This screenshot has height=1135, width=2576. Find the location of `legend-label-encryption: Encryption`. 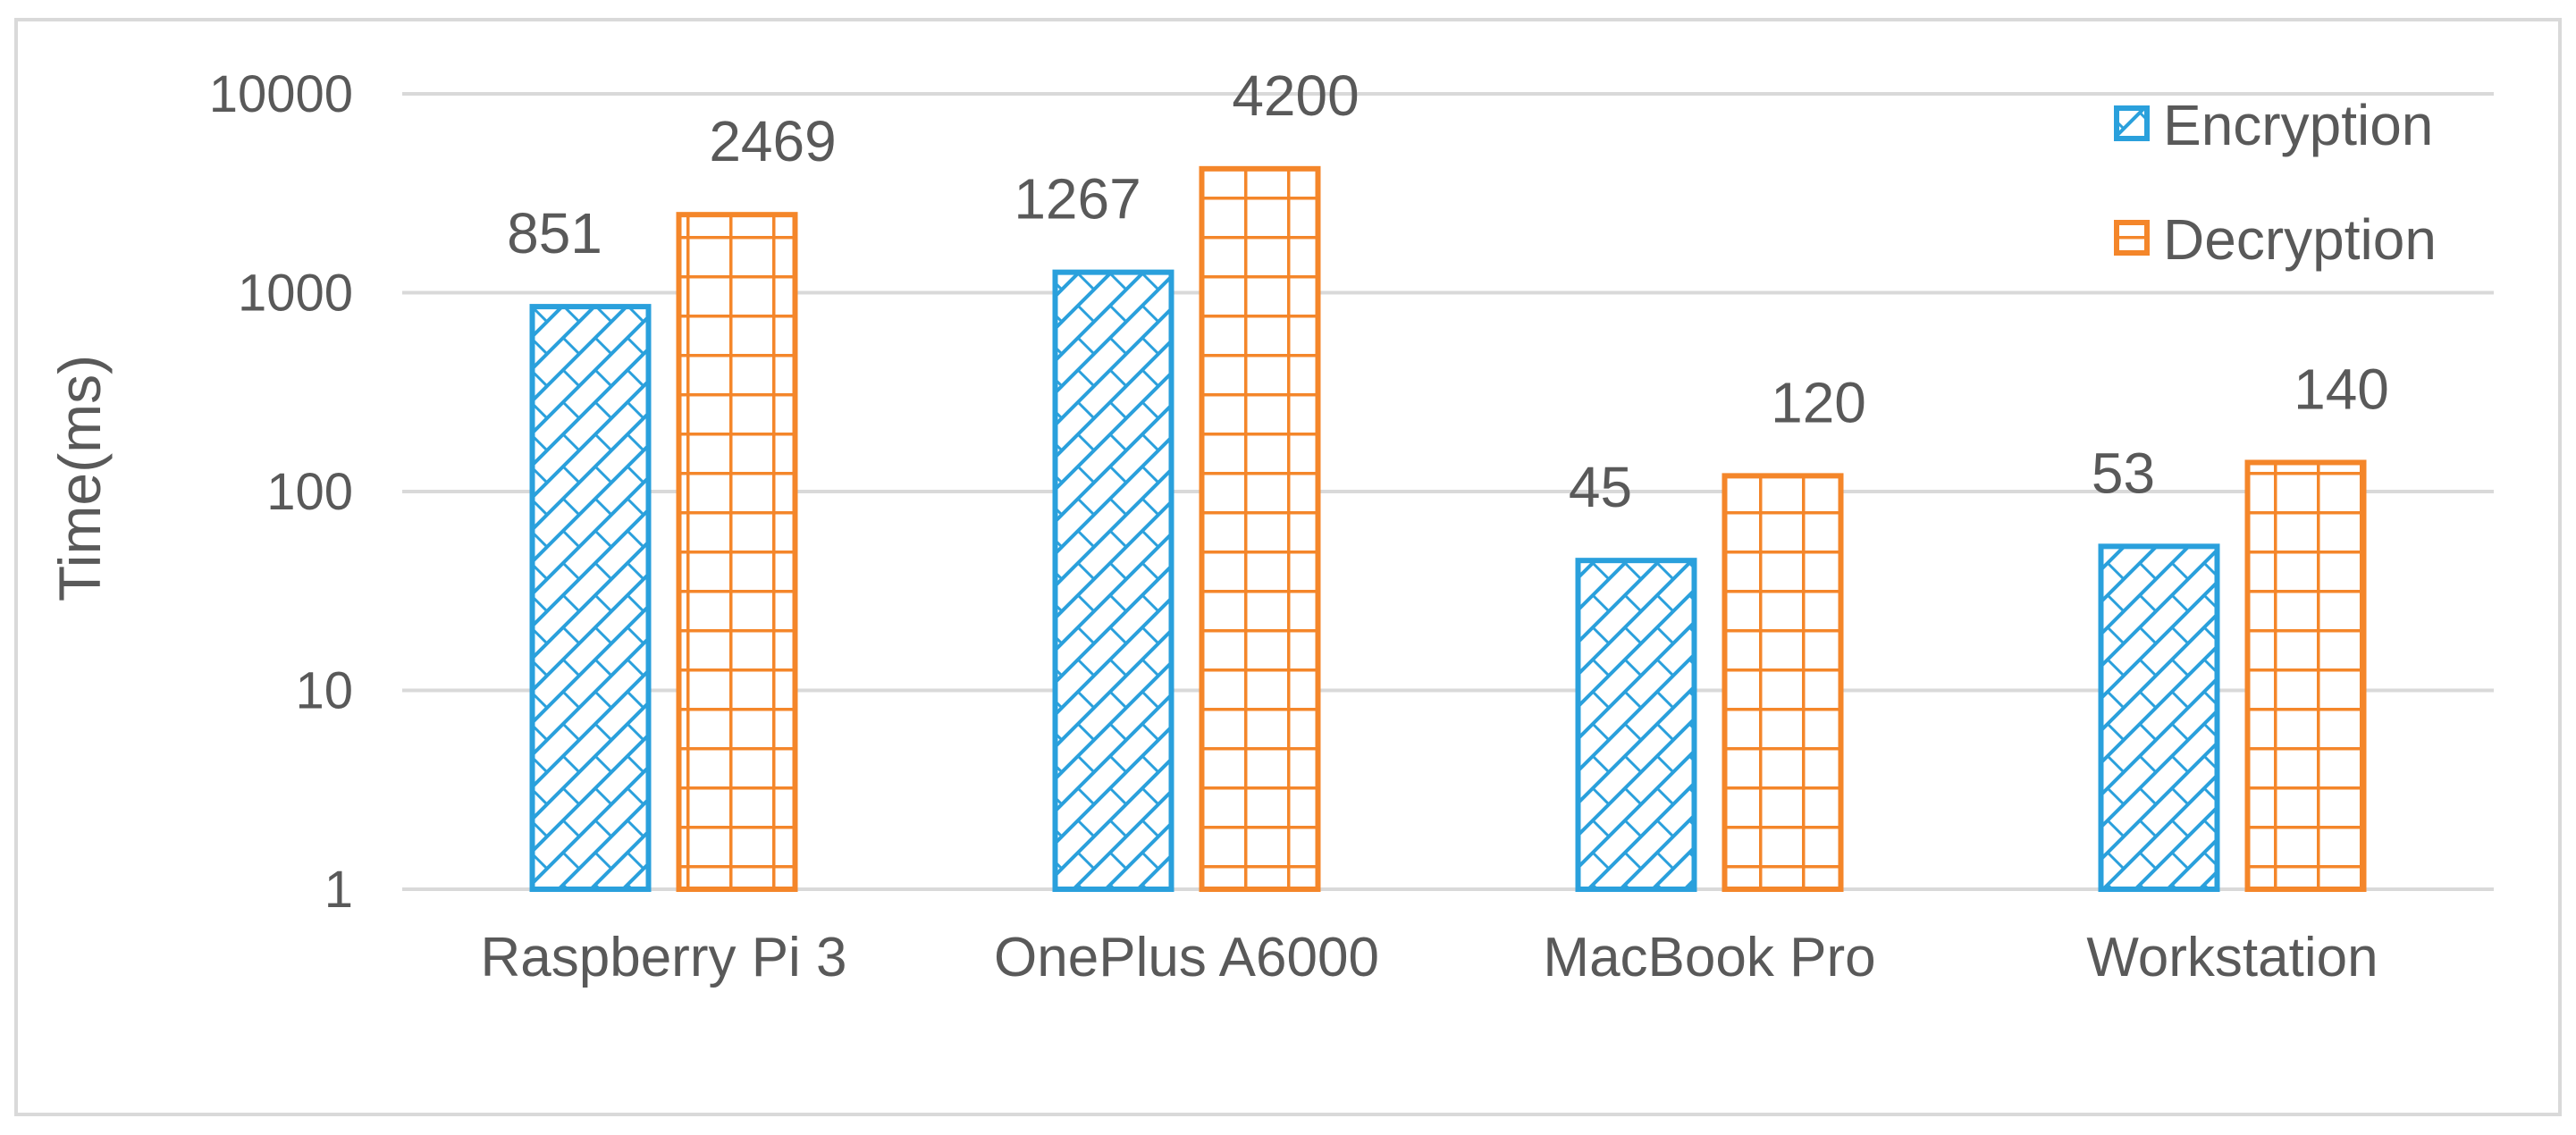

legend-label-encryption: Encryption is located at coordinates (2298, 125).